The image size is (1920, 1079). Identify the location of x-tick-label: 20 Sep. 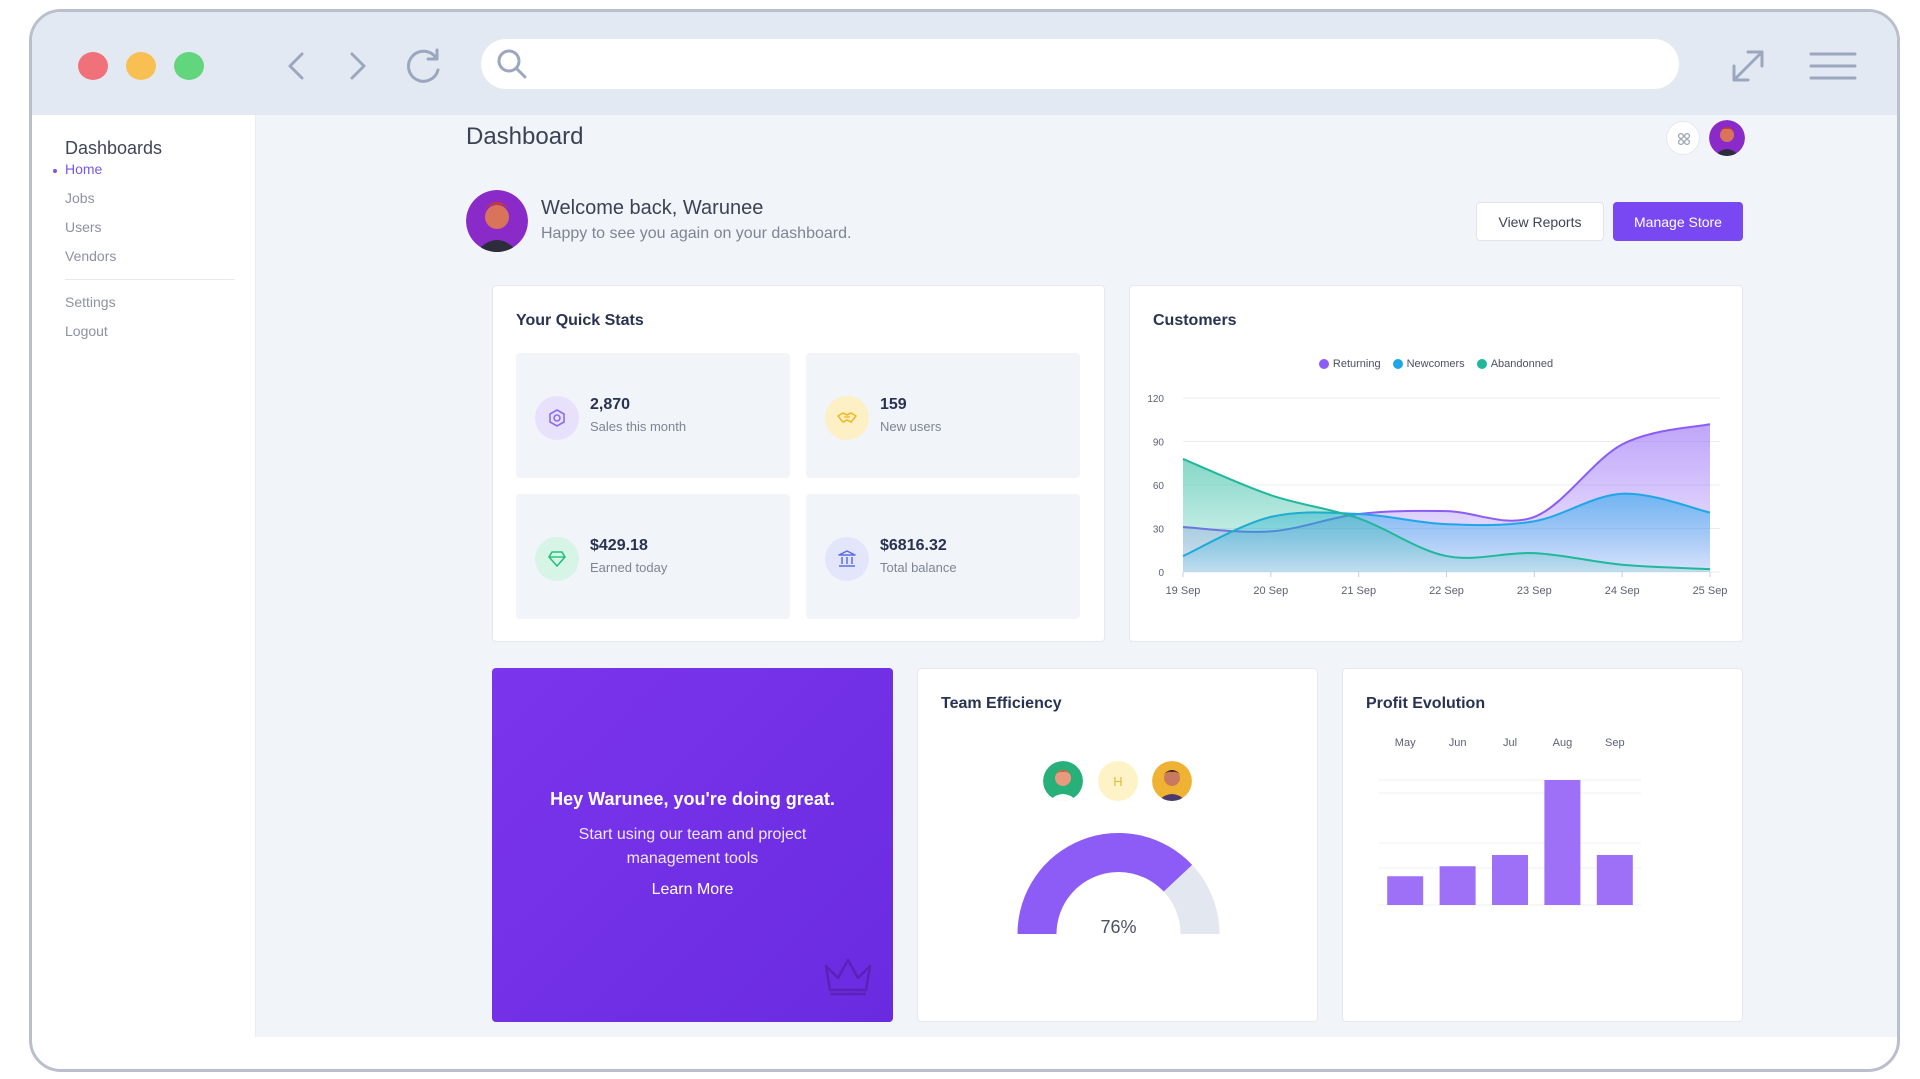
(1270, 591).